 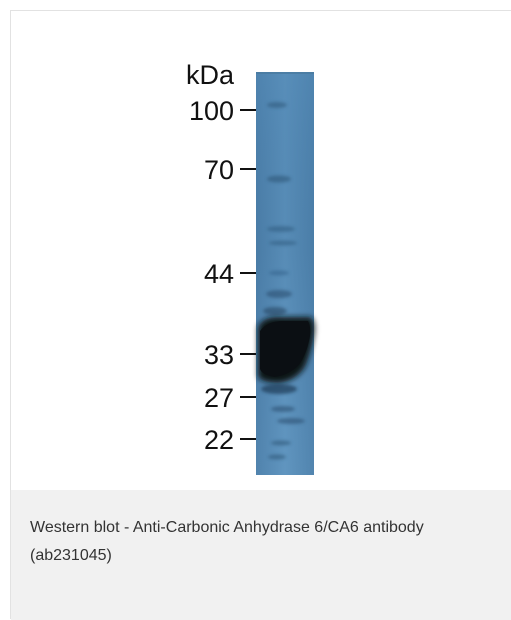 I want to click on marker-44: 44, so click(x=230, y=274).